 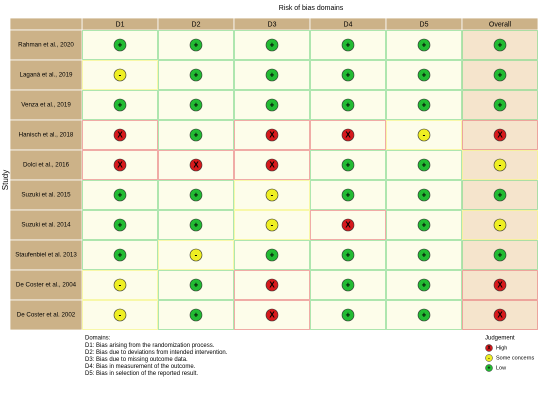 I want to click on study-label: De Coster et al. 2002, so click(x=46, y=315).